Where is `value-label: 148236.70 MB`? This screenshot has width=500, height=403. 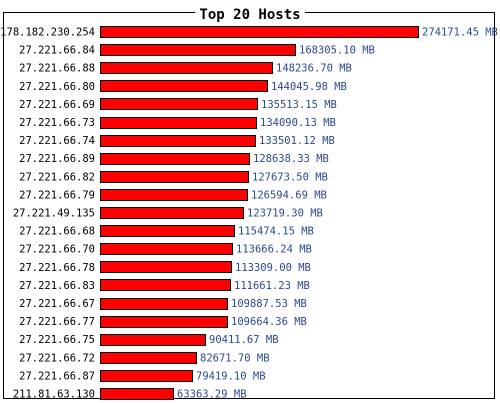
value-label: 148236.70 MB is located at coordinates (314, 69).